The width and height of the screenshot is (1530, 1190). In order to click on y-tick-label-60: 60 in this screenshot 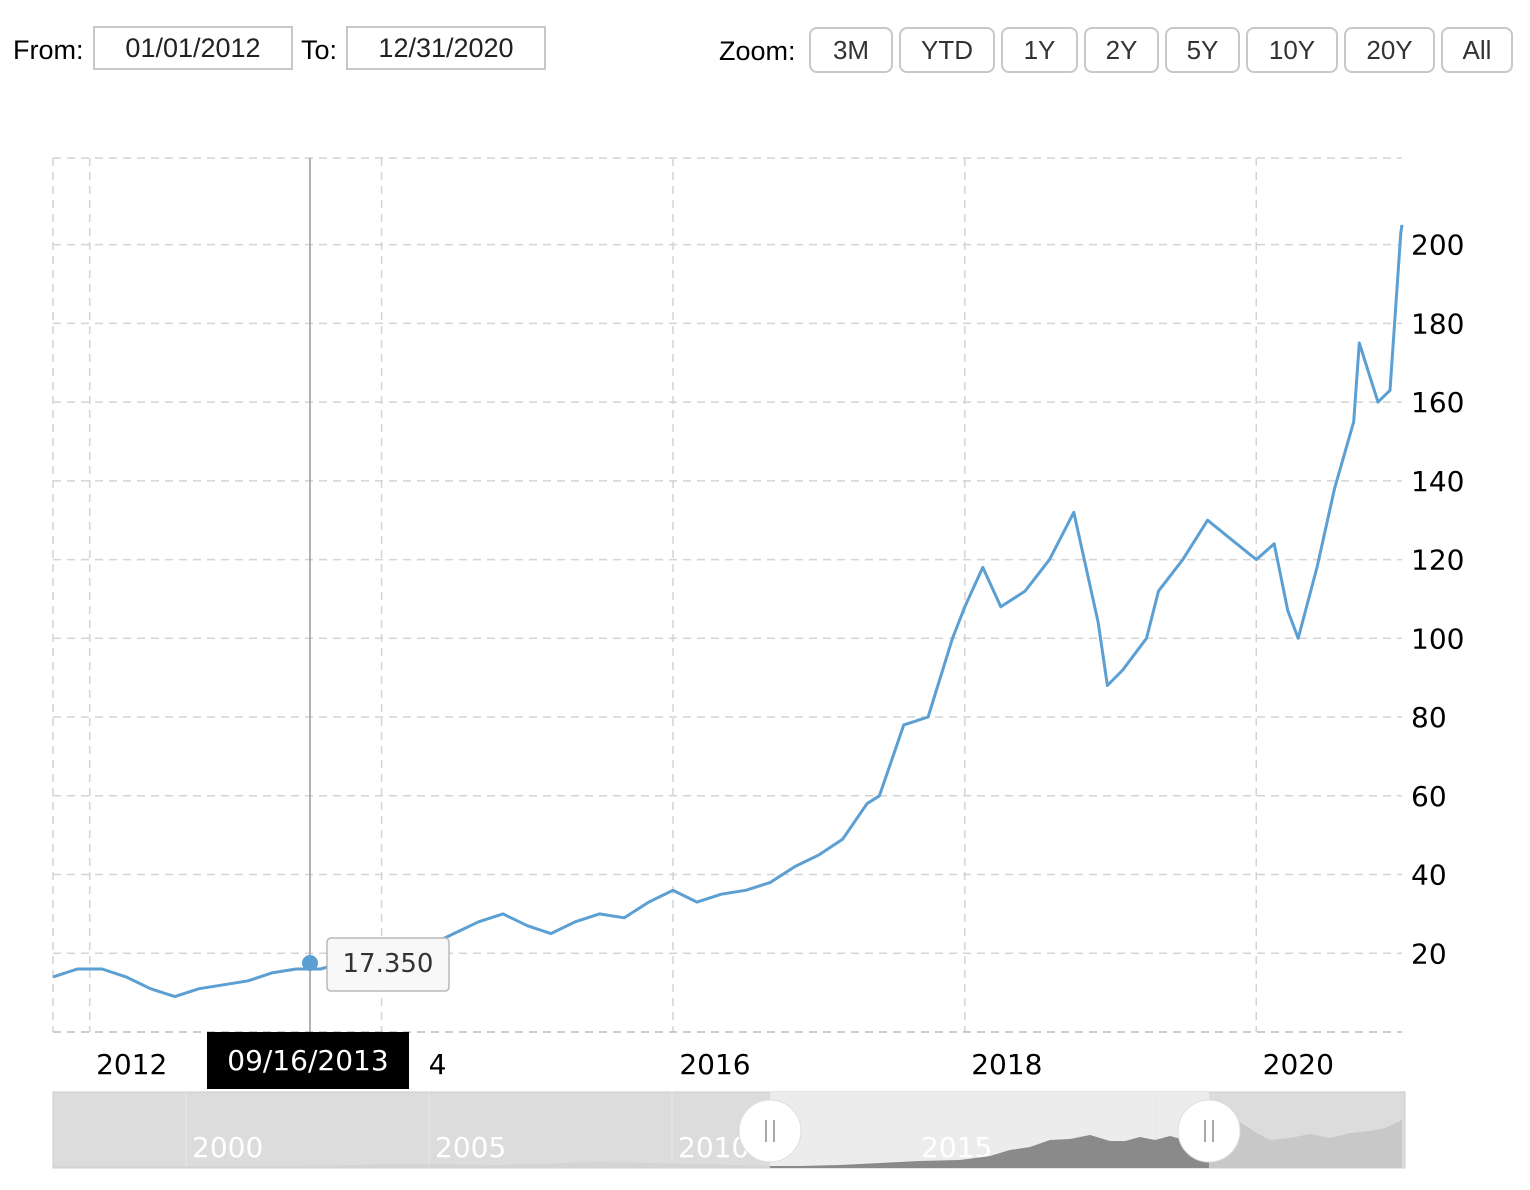, I will do `click(1429, 796)`.